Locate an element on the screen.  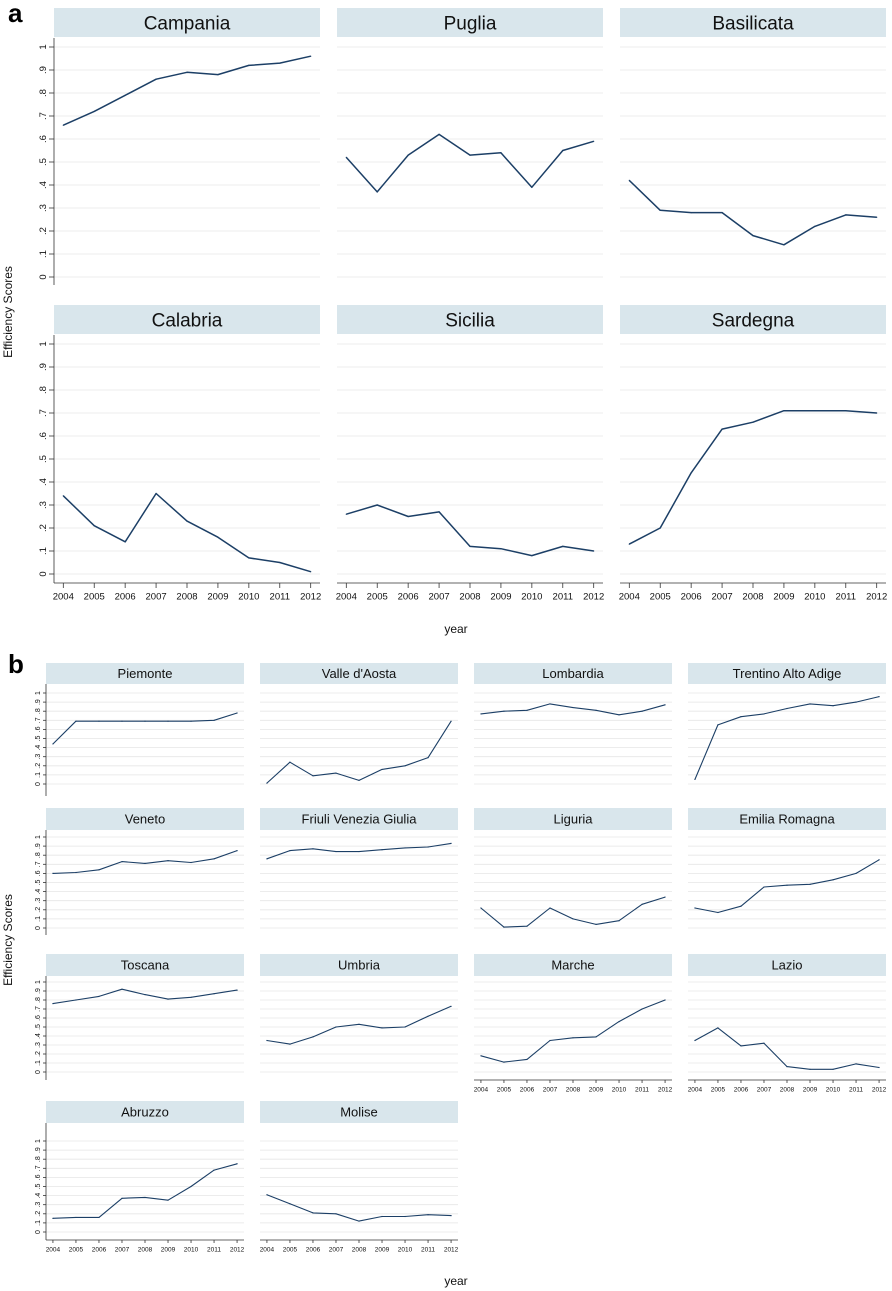
panel-toscana: Toscana 0 .1 .2 .3 .4 .5 .6 .7 .8 .9 1 is located at coordinates (139, 1017).